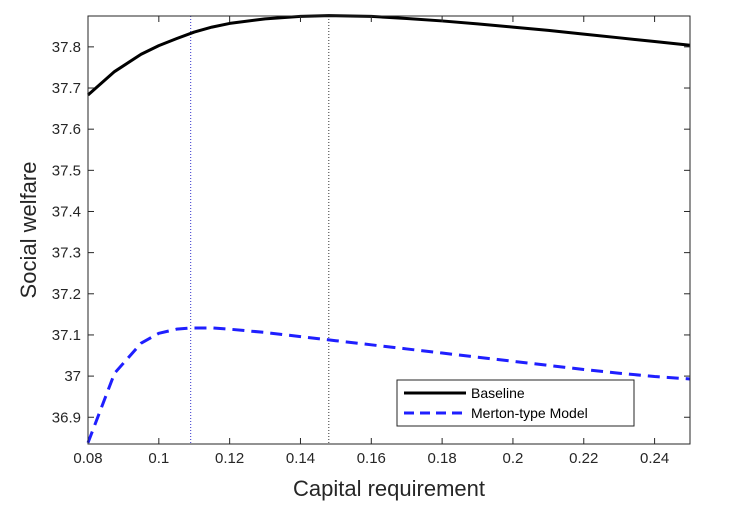 The width and height of the screenshot is (746, 518). What do you see at coordinates (389, 488) in the screenshot?
I see `x-axis-label: Capital requirement` at bounding box center [389, 488].